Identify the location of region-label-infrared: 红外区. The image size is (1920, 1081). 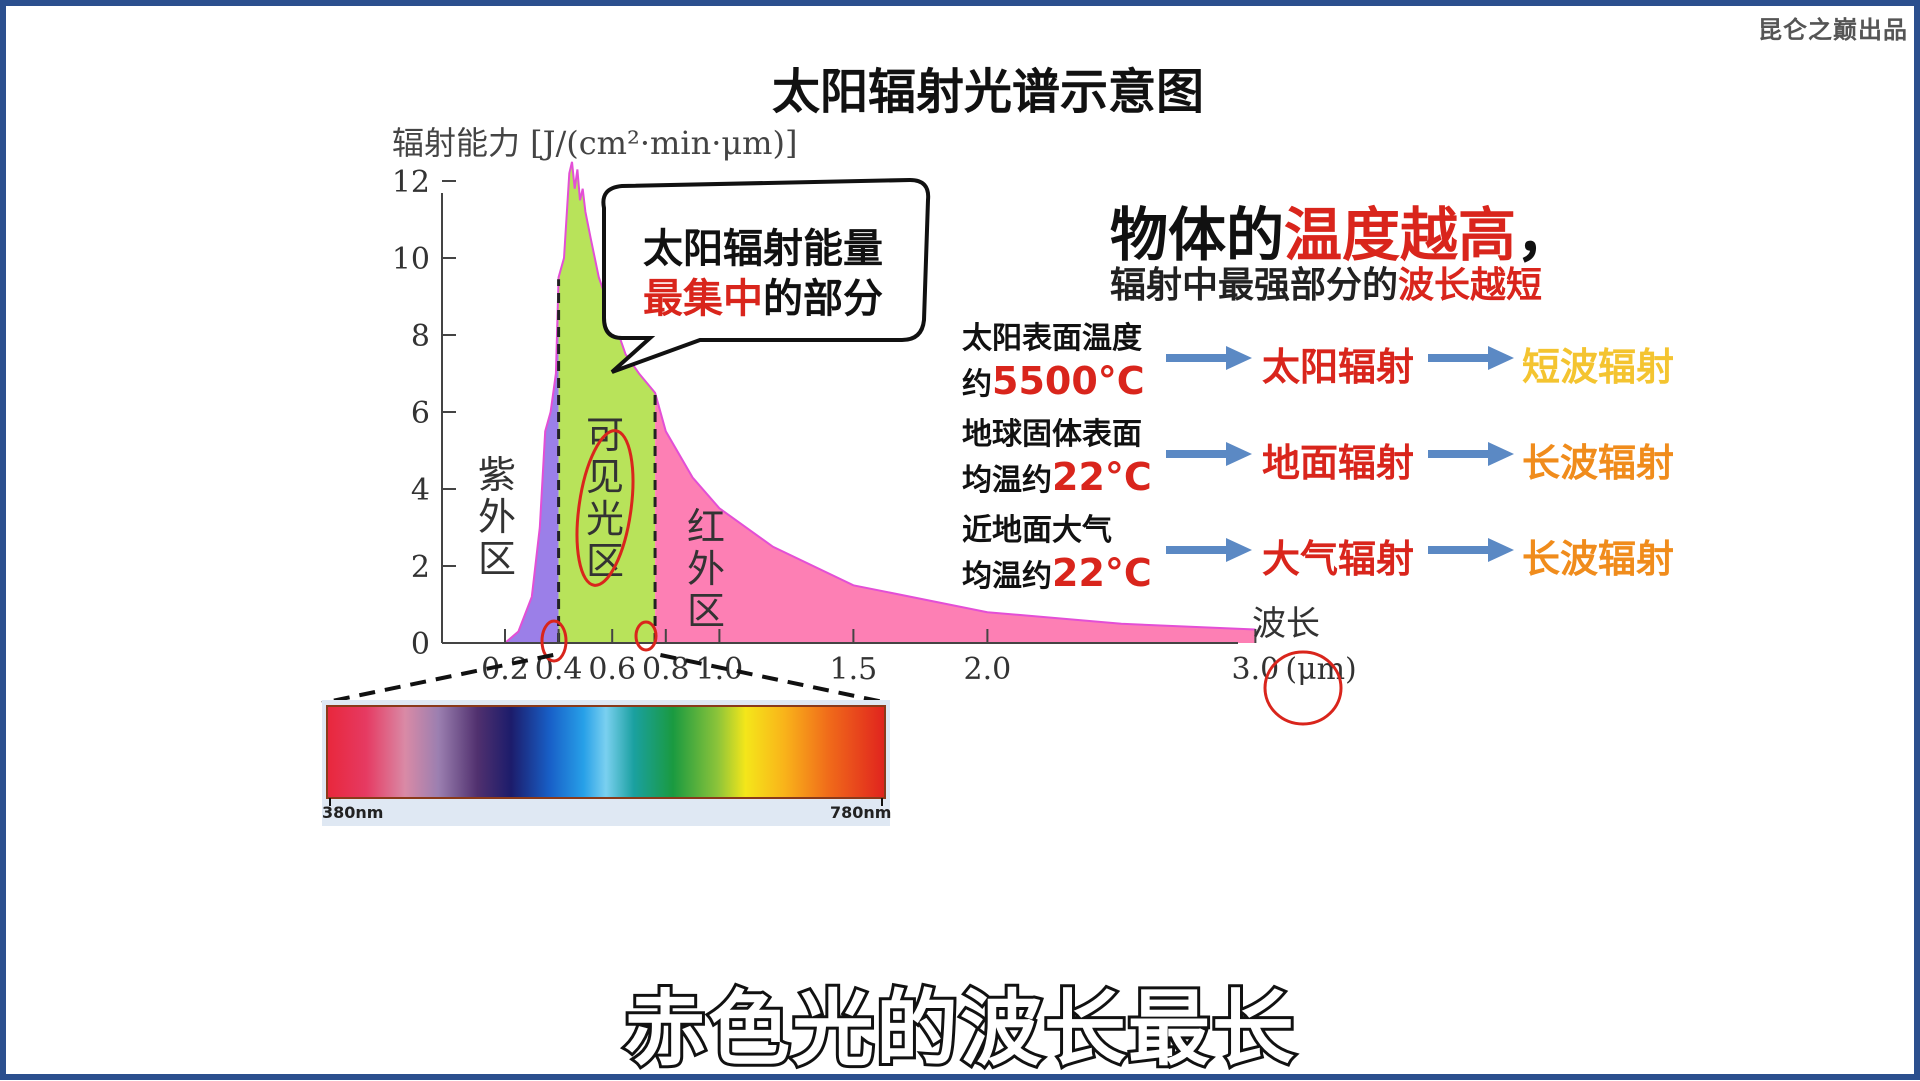
(706, 569).